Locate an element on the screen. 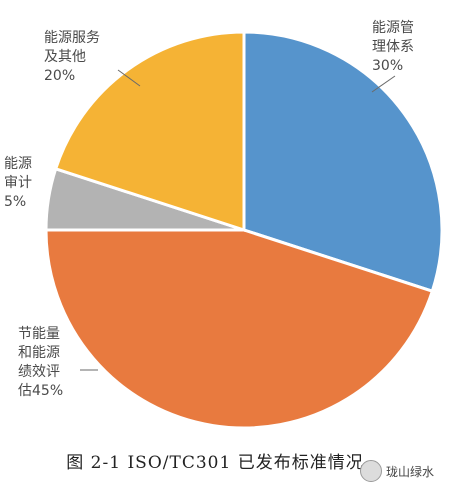 This screenshot has height=488, width=454. watermark: 珑山绿水 is located at coordinates (407, 471).